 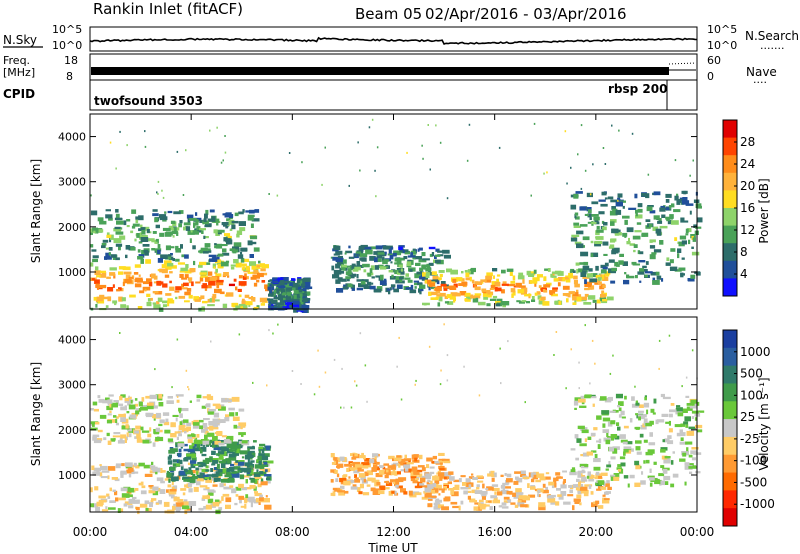 What do you see at coordinates (730, 234) in the screenshot?
I see `colorbar-swatch` at bounding box center [730, 234].